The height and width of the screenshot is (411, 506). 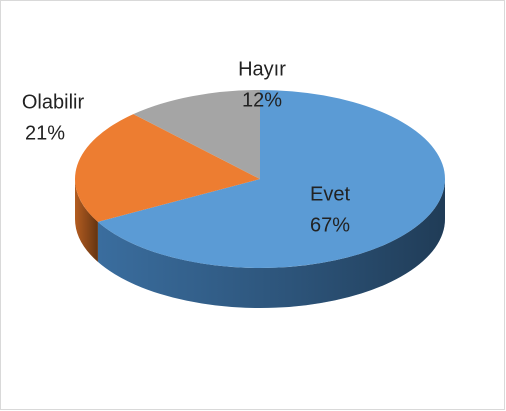 What do you see at coordinates (53, 102) in the screenshot?
I see `data-label-category: Olabilir` at bounding box center [53, 102].